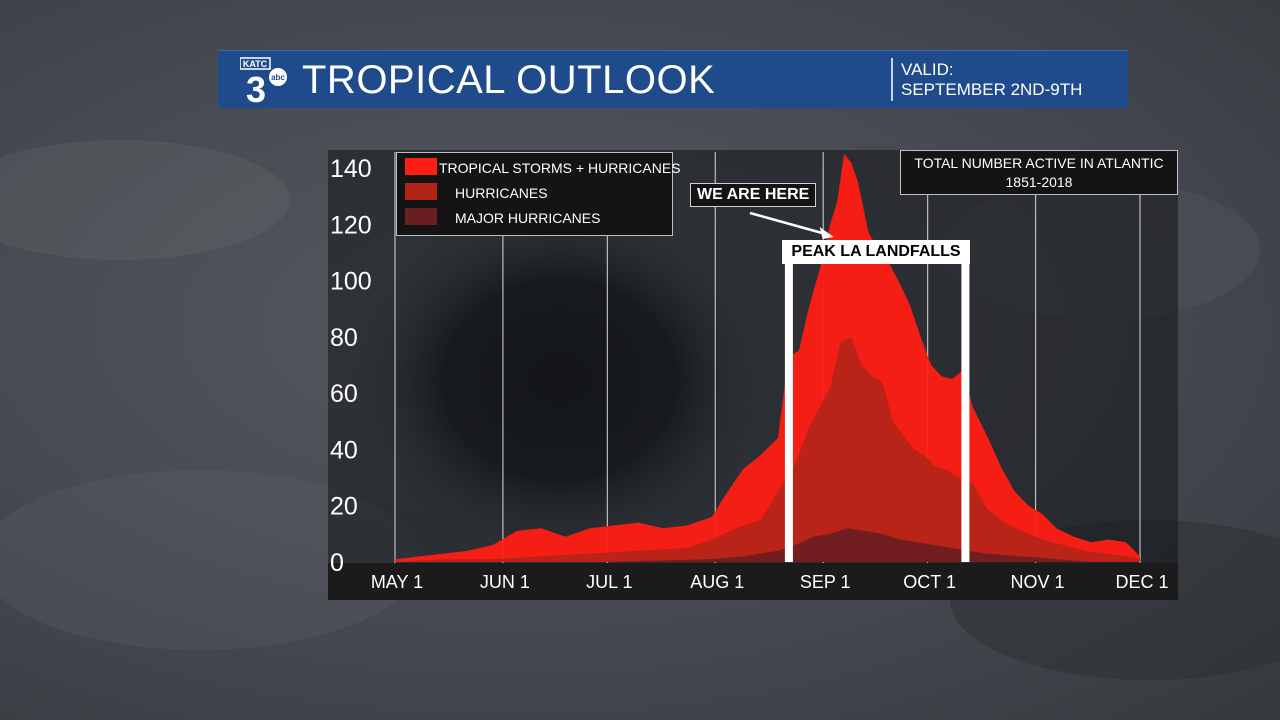 The height and width of the screenshot is (720, 1280). What do you see at coordinates (344, 394) in the screenshot?
I see `y-tick-label-60: 60` at bounding box center [344, 394].